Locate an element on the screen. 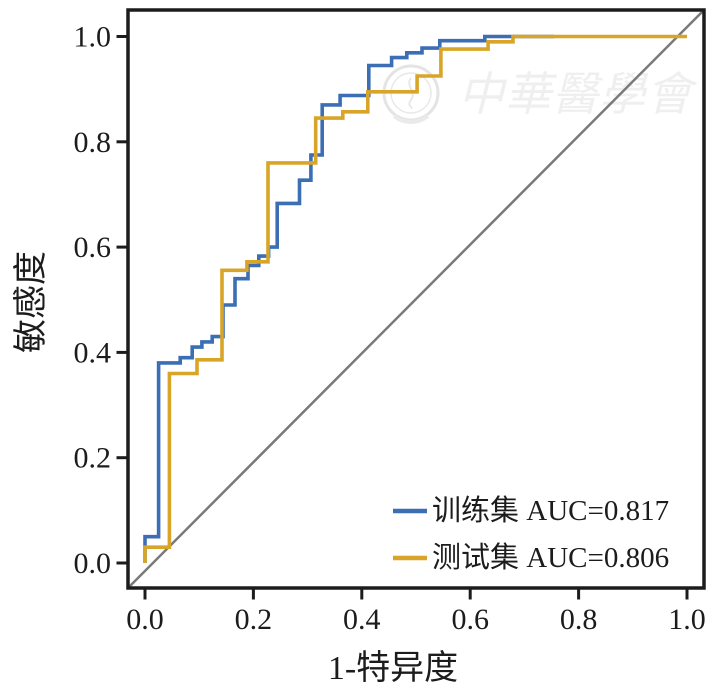  y-tick-label: 0.0 is located at coordinates (93, 563).